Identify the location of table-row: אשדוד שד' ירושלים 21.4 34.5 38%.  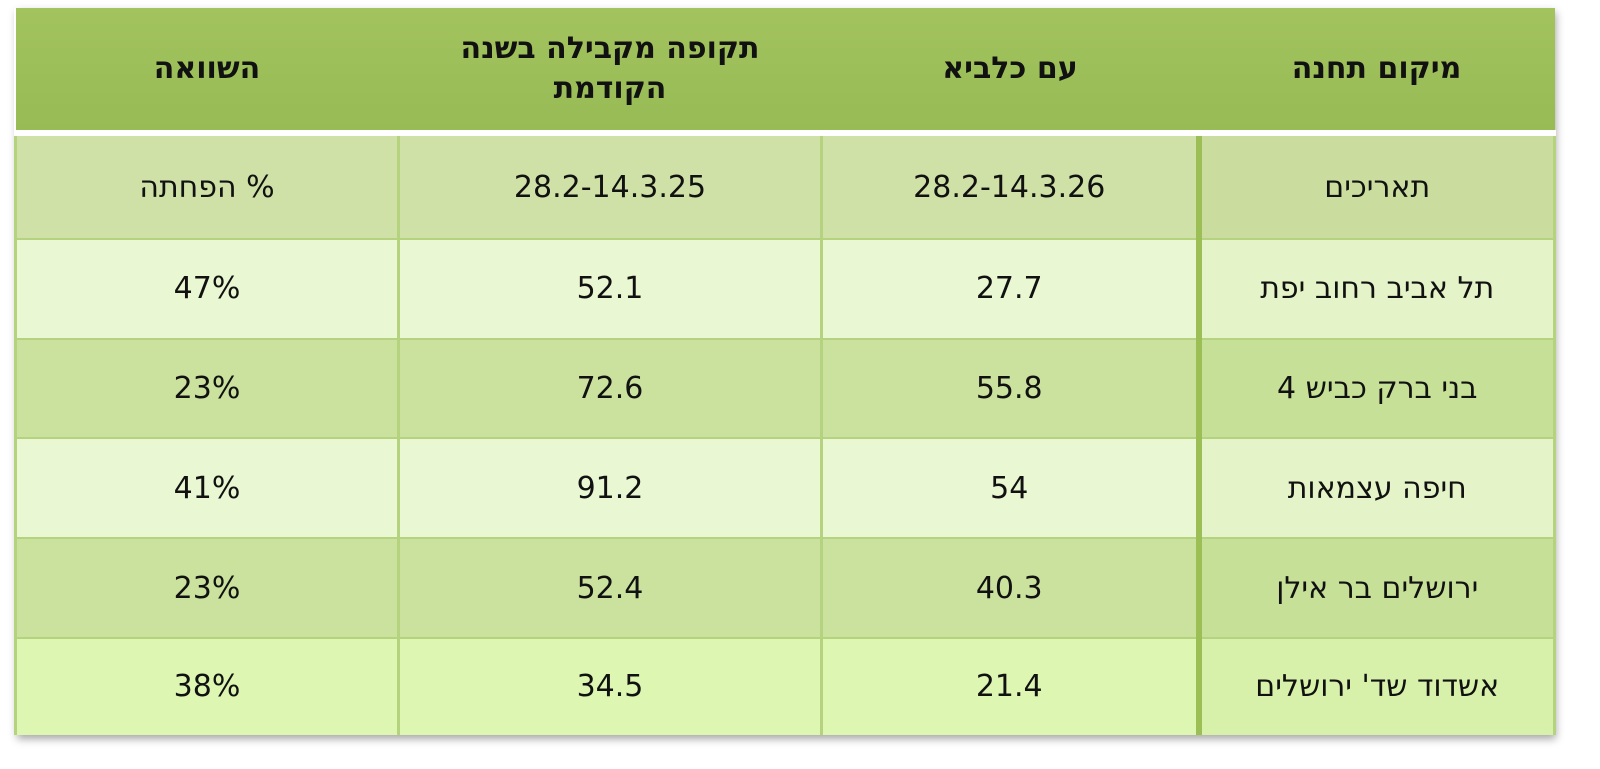
(785, 685).